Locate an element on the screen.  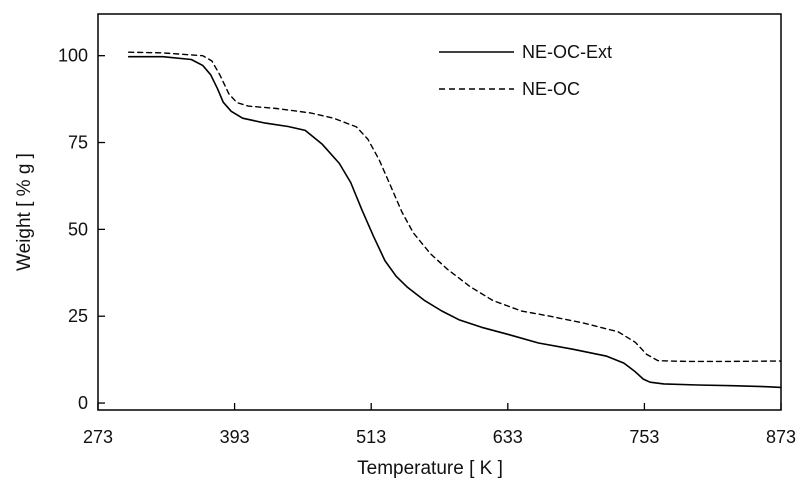
y-tick-label: 25 is located at coordinates (78, 316).